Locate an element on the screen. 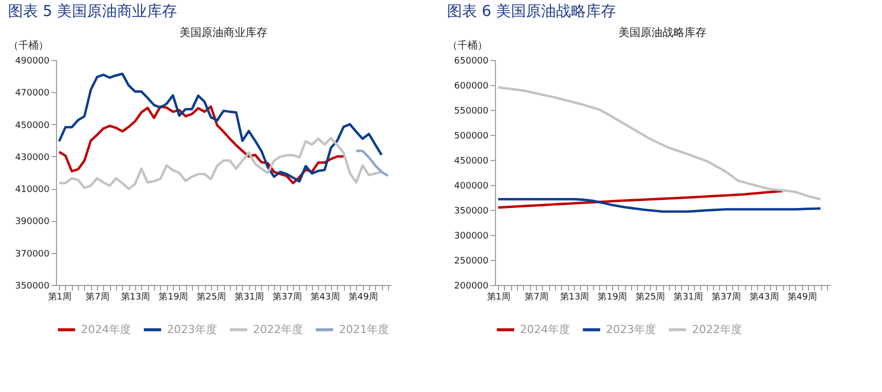 The image size is (882, 392). legend-label: 2021年度 is located at coordinates (364, 329).